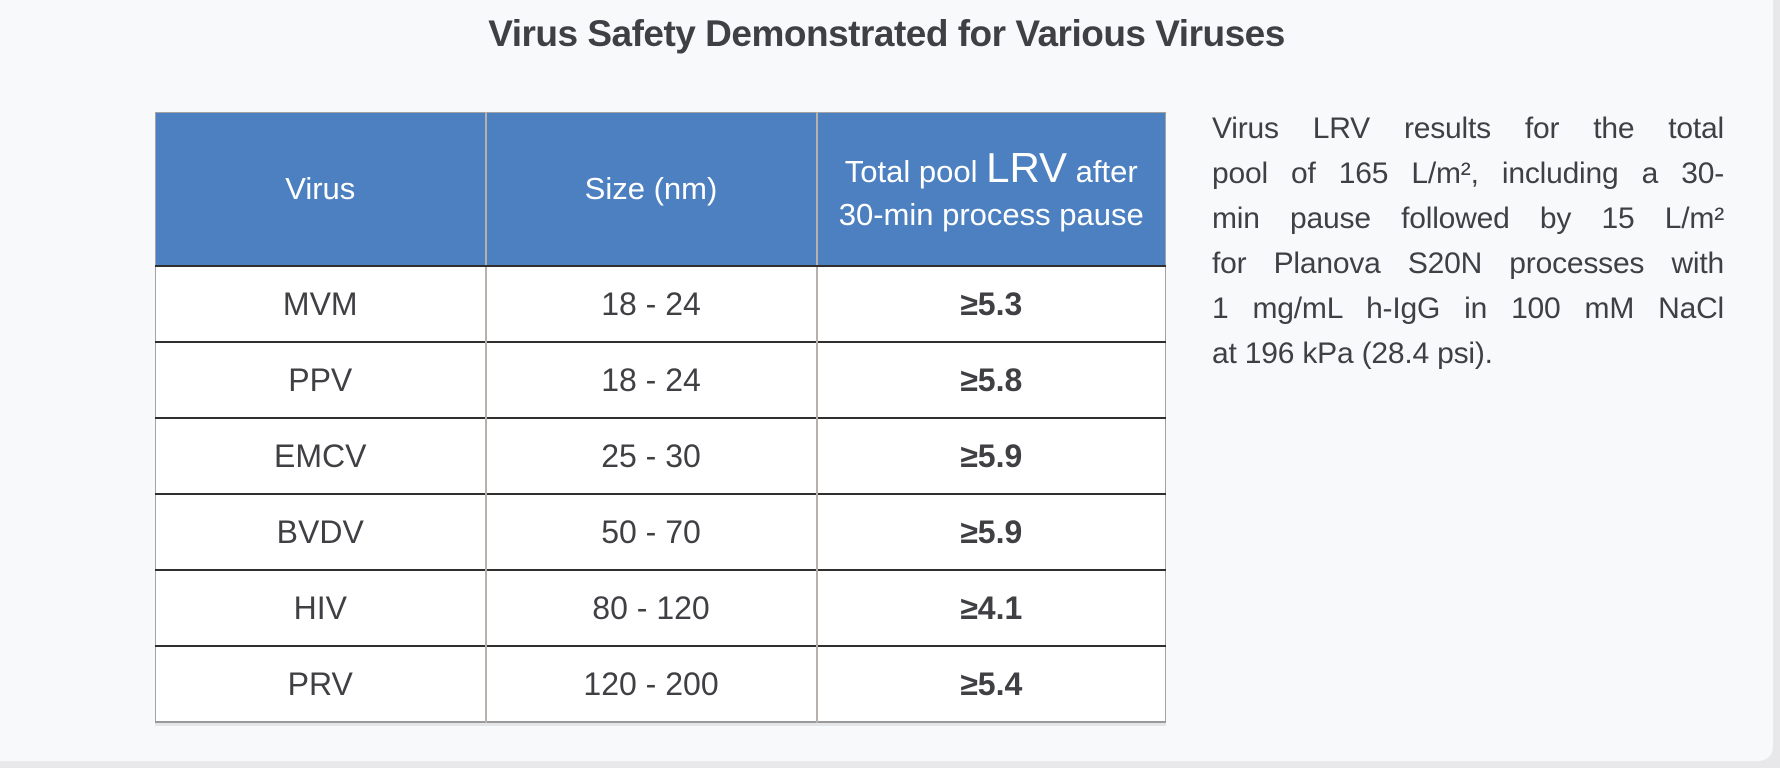 The image size is (1780, 768). I want to click on sidenote-line: pool of 165 L/m², including a 30-, so click(1468, 173).